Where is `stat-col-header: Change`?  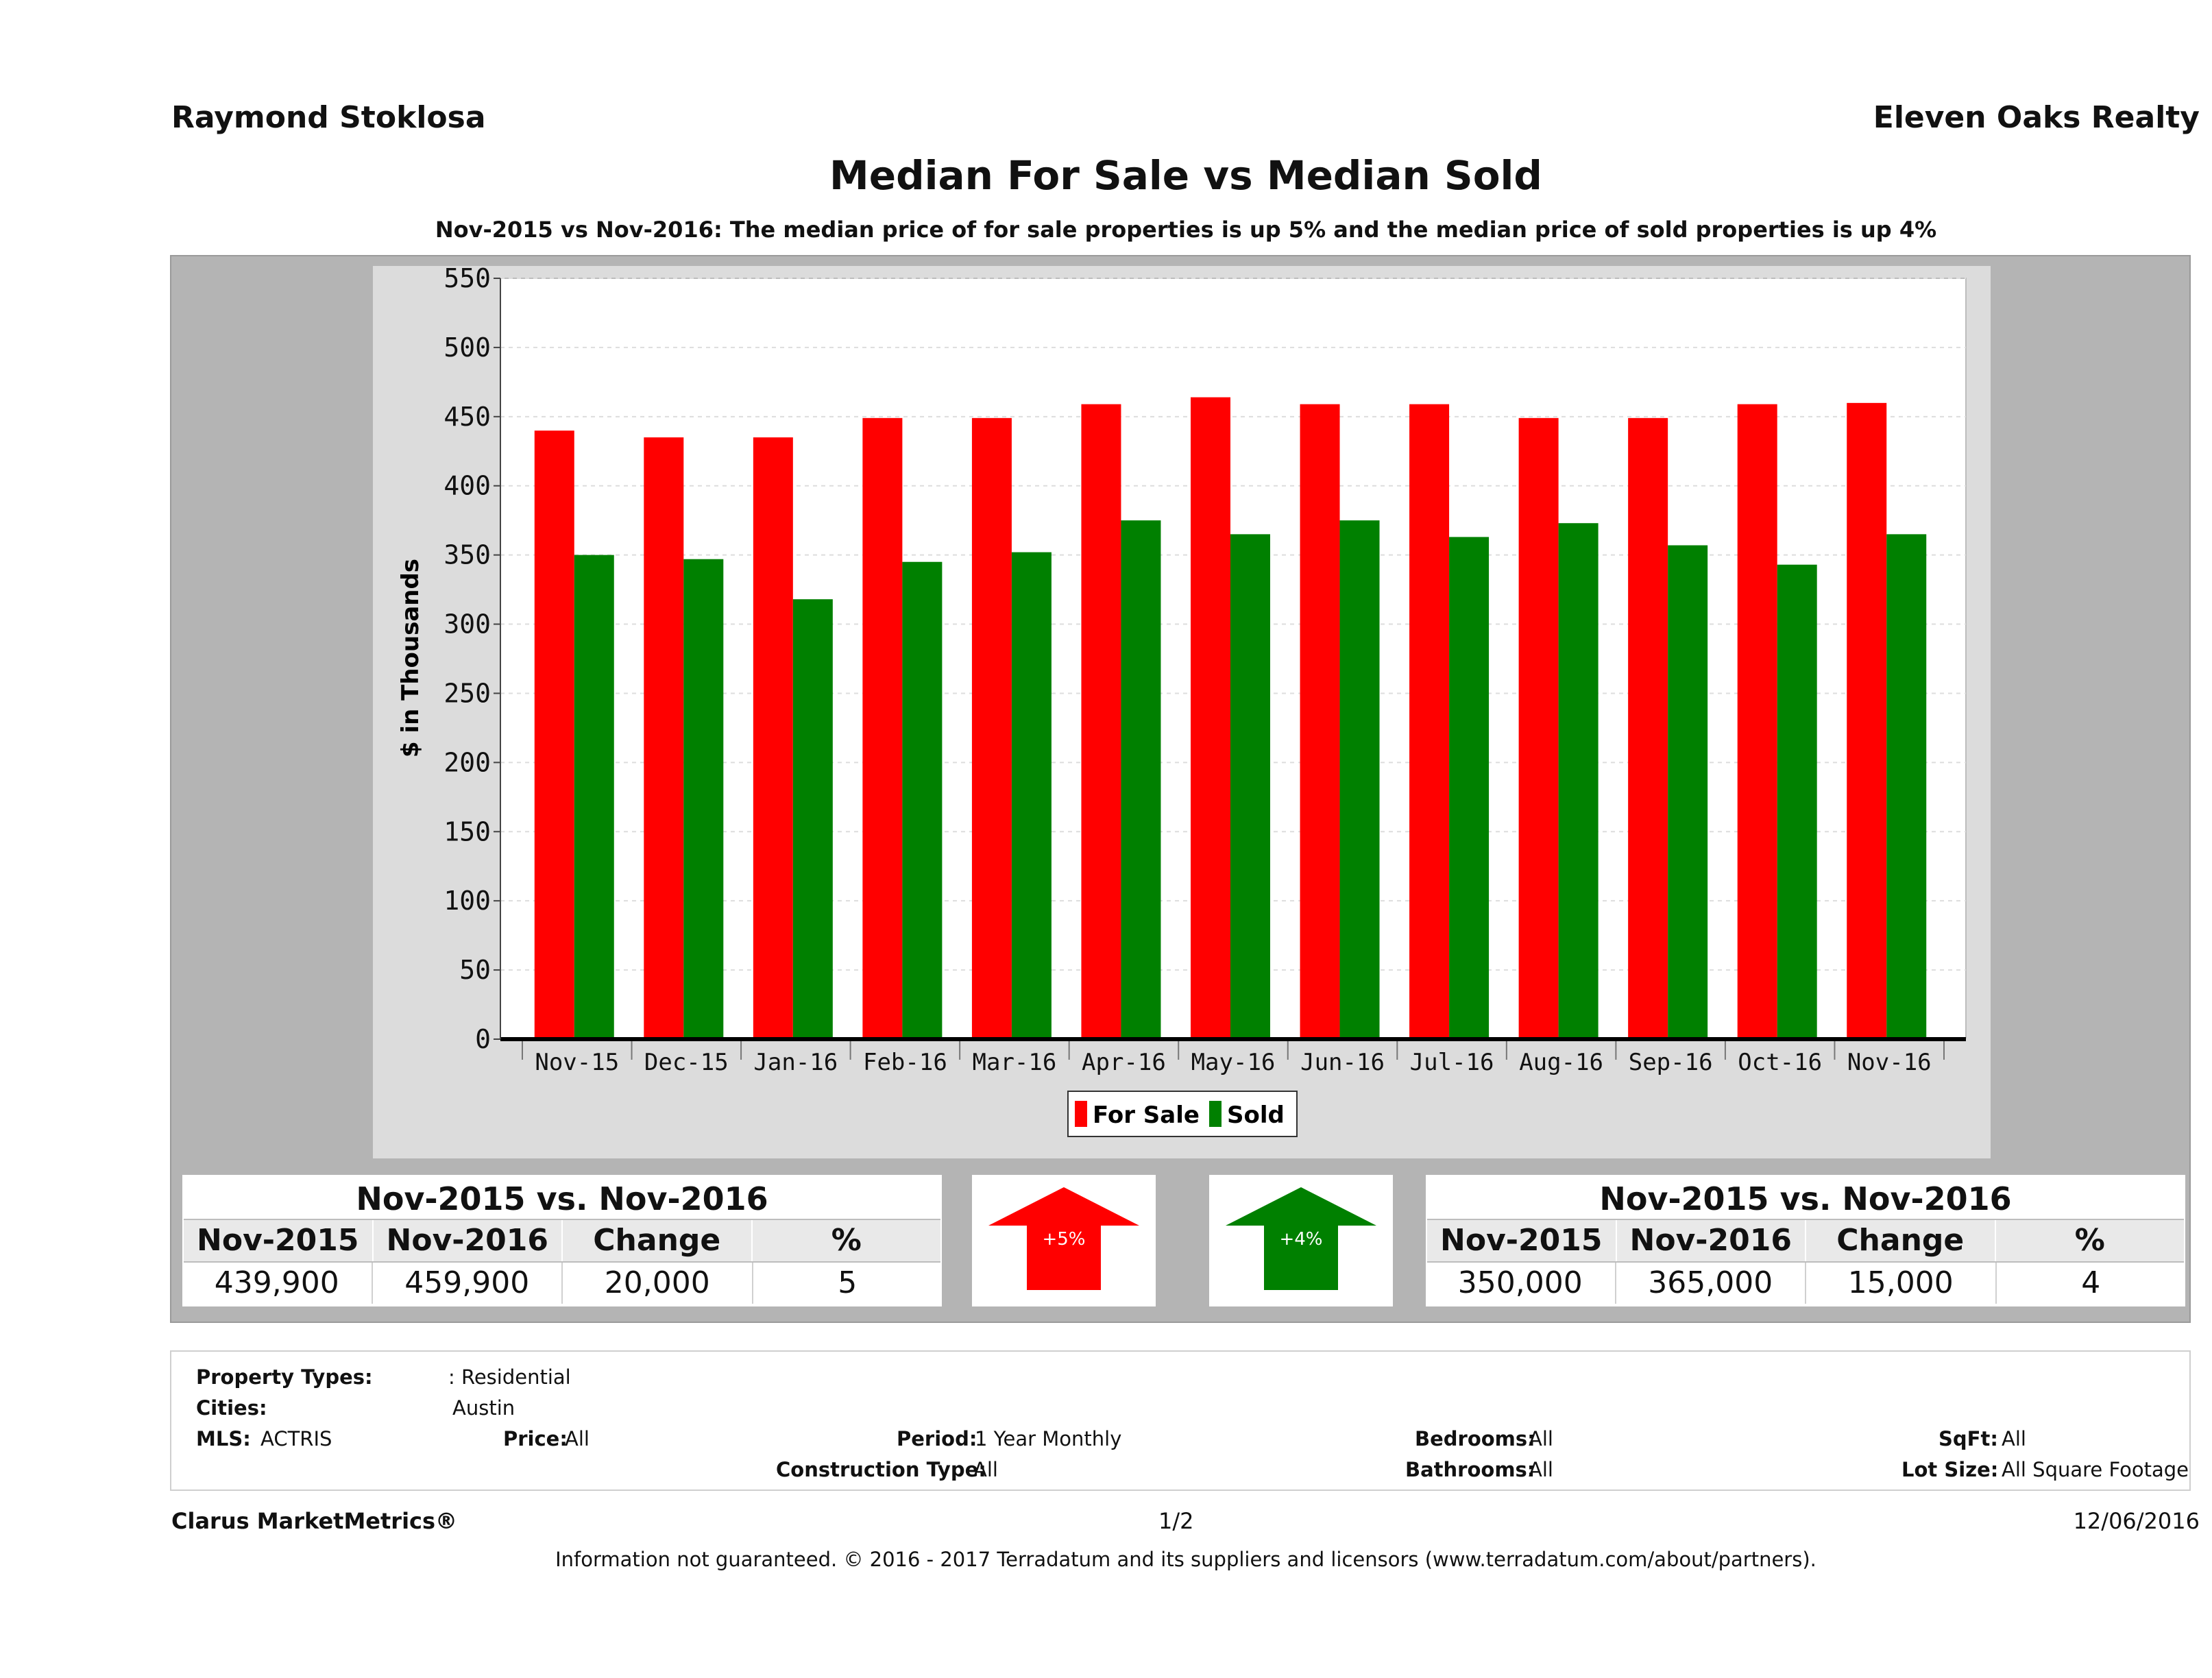
stat-col-header: Change is located at coordinates (1901, 1240).